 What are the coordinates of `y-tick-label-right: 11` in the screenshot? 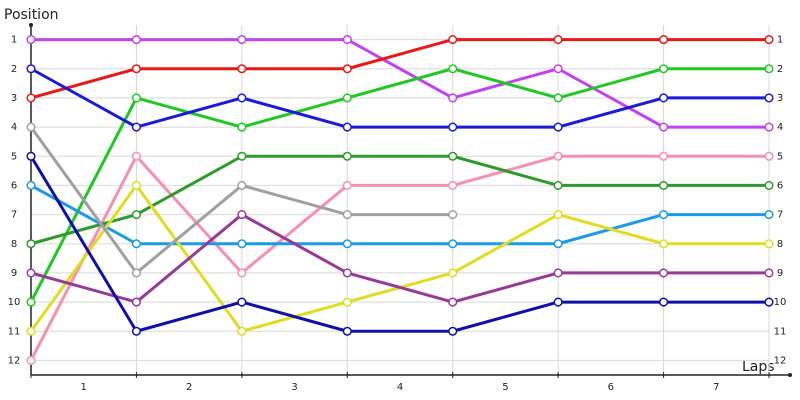 It's located at (780, 331).